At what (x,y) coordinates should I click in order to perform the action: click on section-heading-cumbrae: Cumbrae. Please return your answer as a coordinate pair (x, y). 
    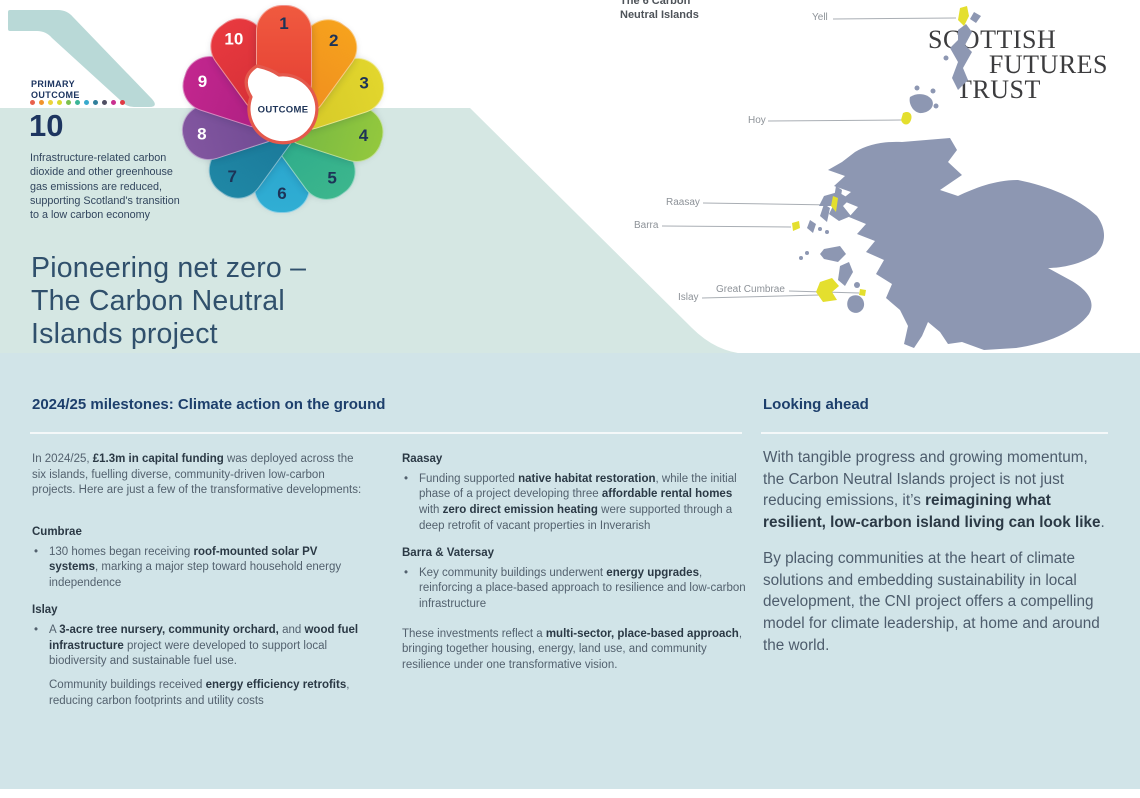
    Looking at the image, I should click on (57, 531).